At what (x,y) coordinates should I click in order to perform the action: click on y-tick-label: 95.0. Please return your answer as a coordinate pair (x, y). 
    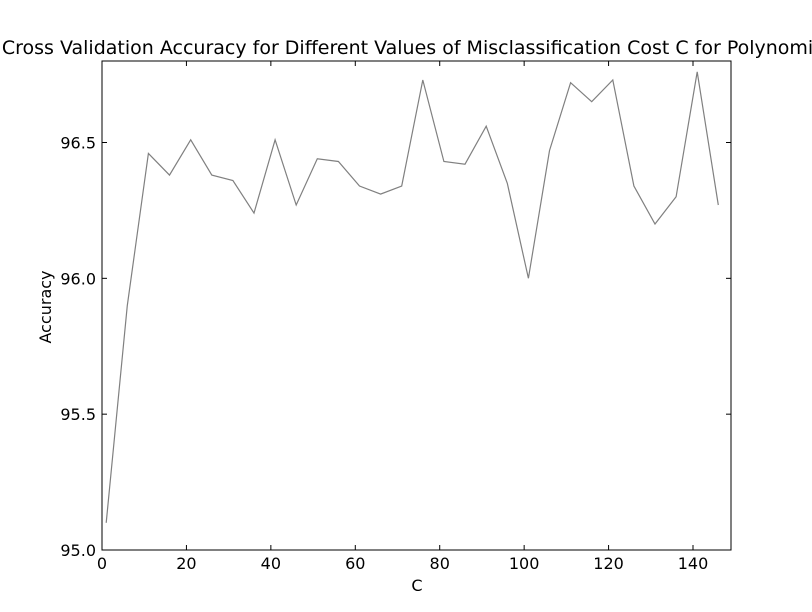
    Looking at the image, I should click on (78, 550).